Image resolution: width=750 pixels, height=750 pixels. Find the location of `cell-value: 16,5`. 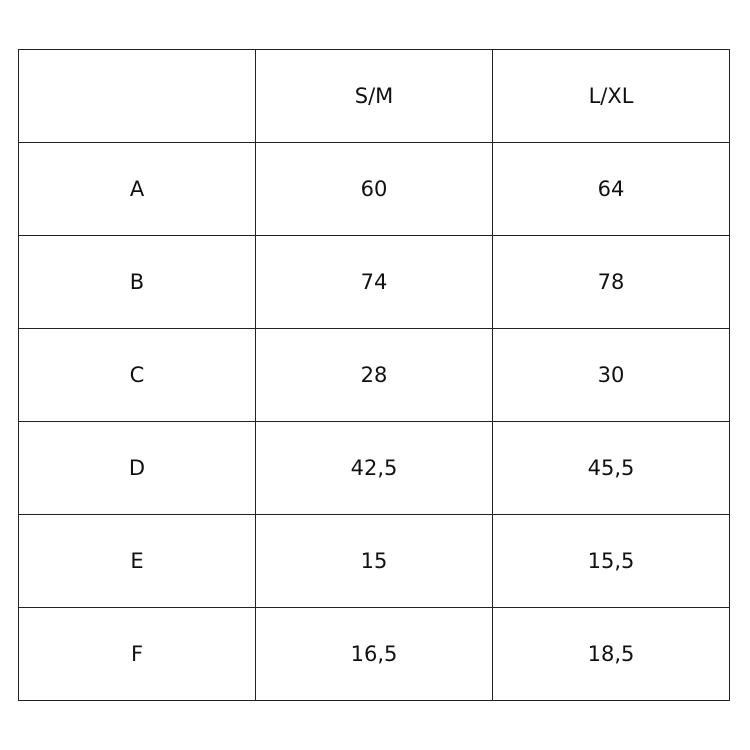

cell-value: 16,5 is located at coordinates (374, 654).